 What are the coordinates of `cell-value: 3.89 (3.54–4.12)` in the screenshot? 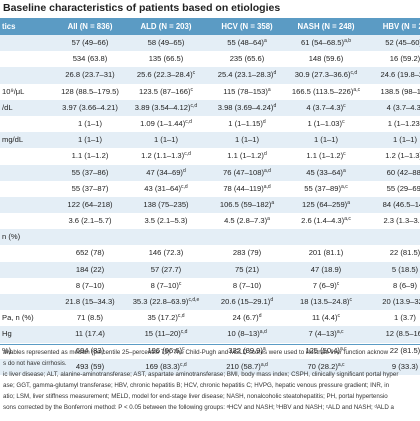 It's located at (163, 107).